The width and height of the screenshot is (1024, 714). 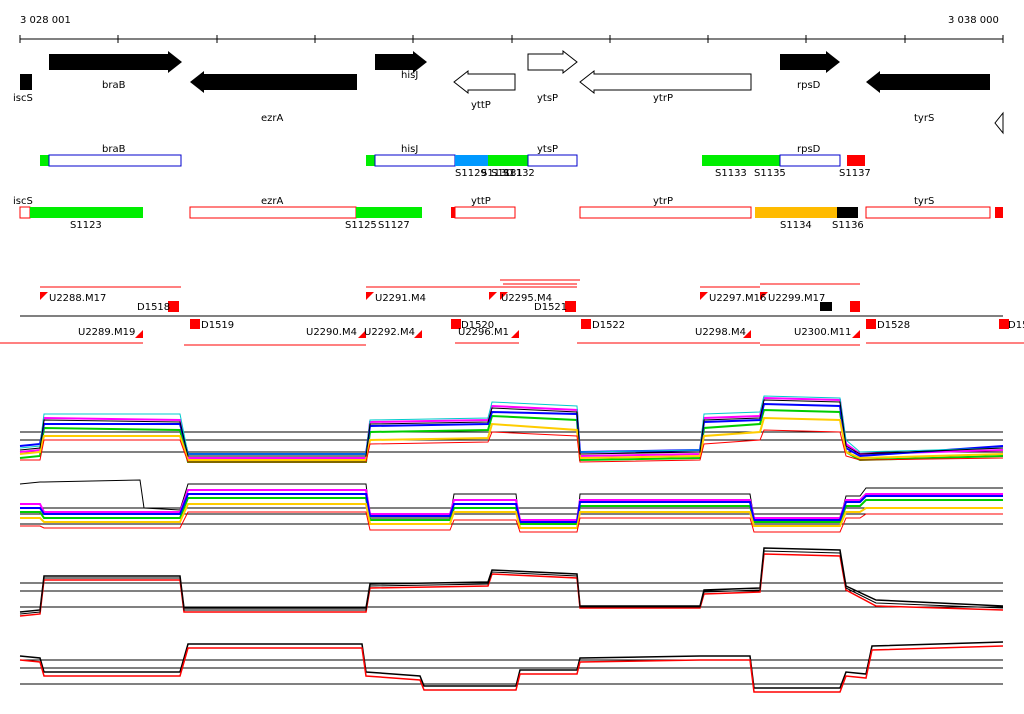 What do you see at coordinates (361, 225) in the screenshot?
I see `segment-label-S1125: S1125` at bounding box center [361, 225].